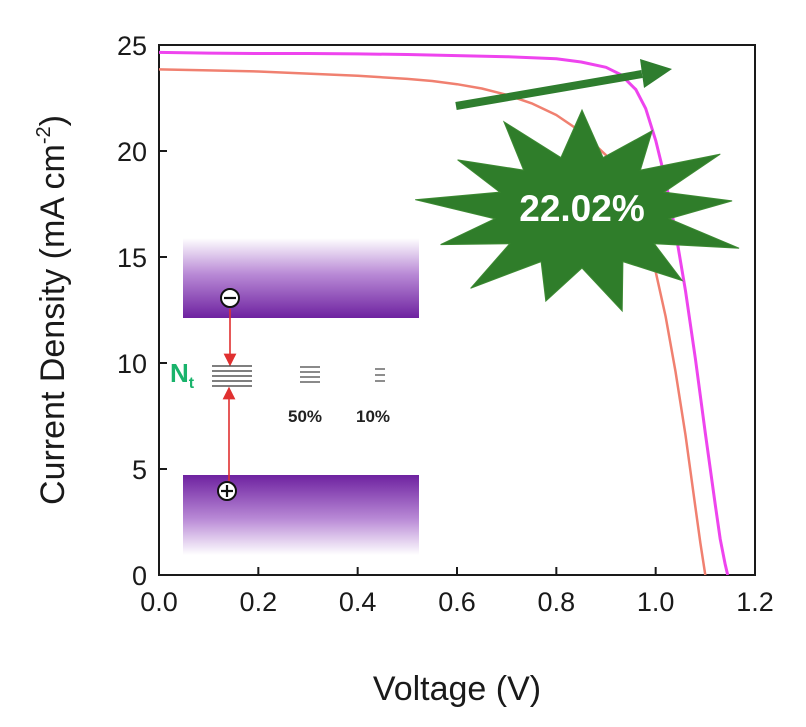 Image resolution: width=806 pixels, height=727 pixels. What do you see at coordinates (294, 396) in the screenshot?
I see `band-diagram-inset: Nt 50% 10%` at bounding box center [294, 396].